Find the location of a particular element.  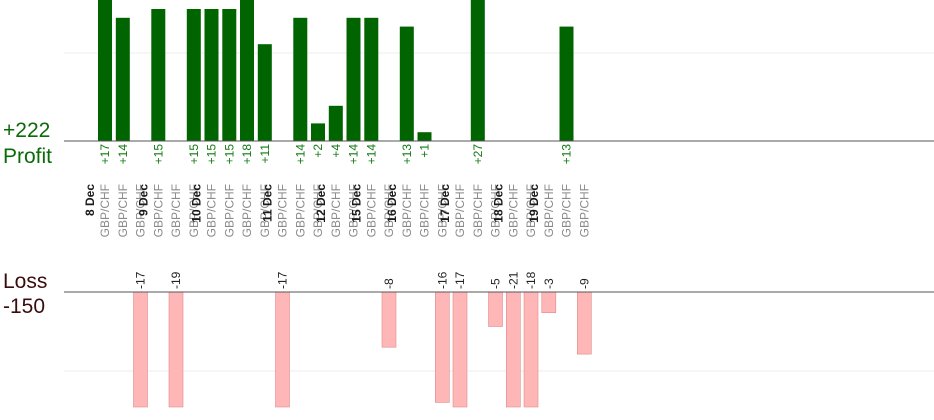

loss-total: -150 is located at coordinates (24, 306).